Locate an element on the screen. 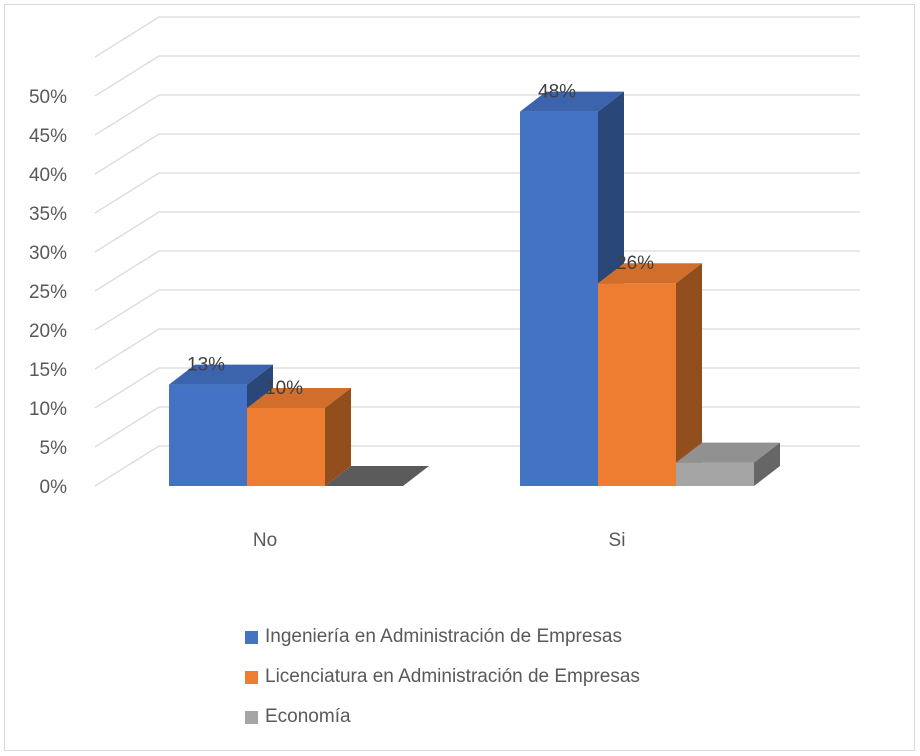 The width and height of the screenshot is (920, 756). data-label: 26% is located at coordinates (635, 263).